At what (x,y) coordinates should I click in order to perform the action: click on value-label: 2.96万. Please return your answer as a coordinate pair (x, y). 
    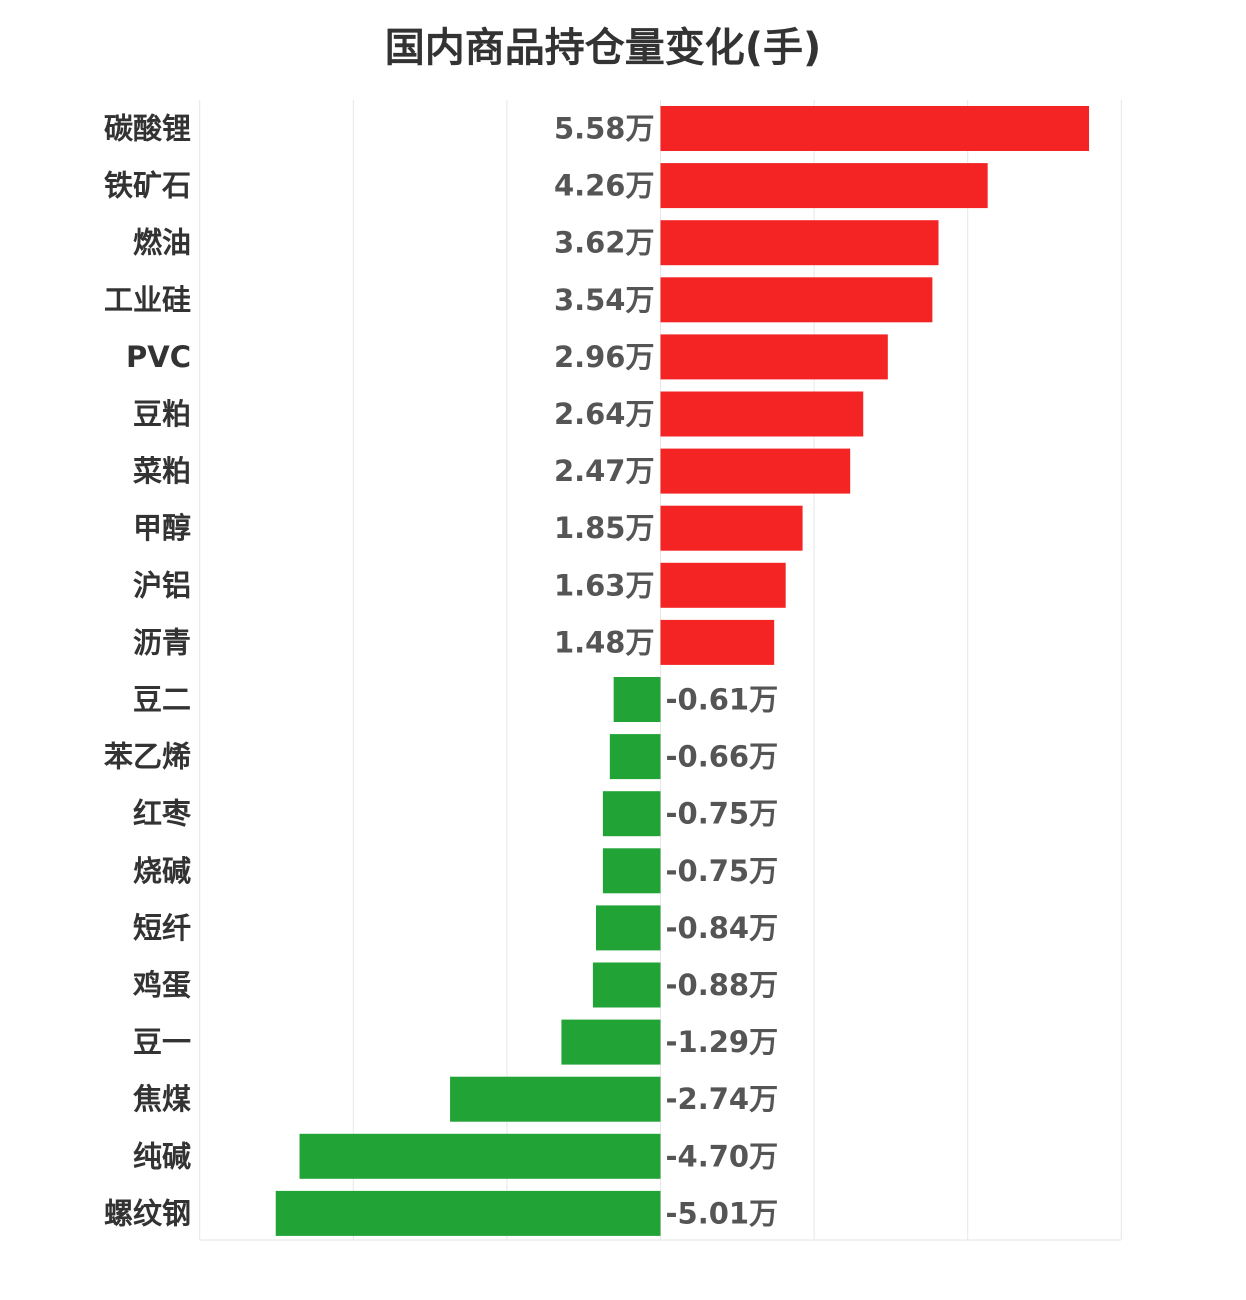
    Looking at the image, I should click on (604, 357).